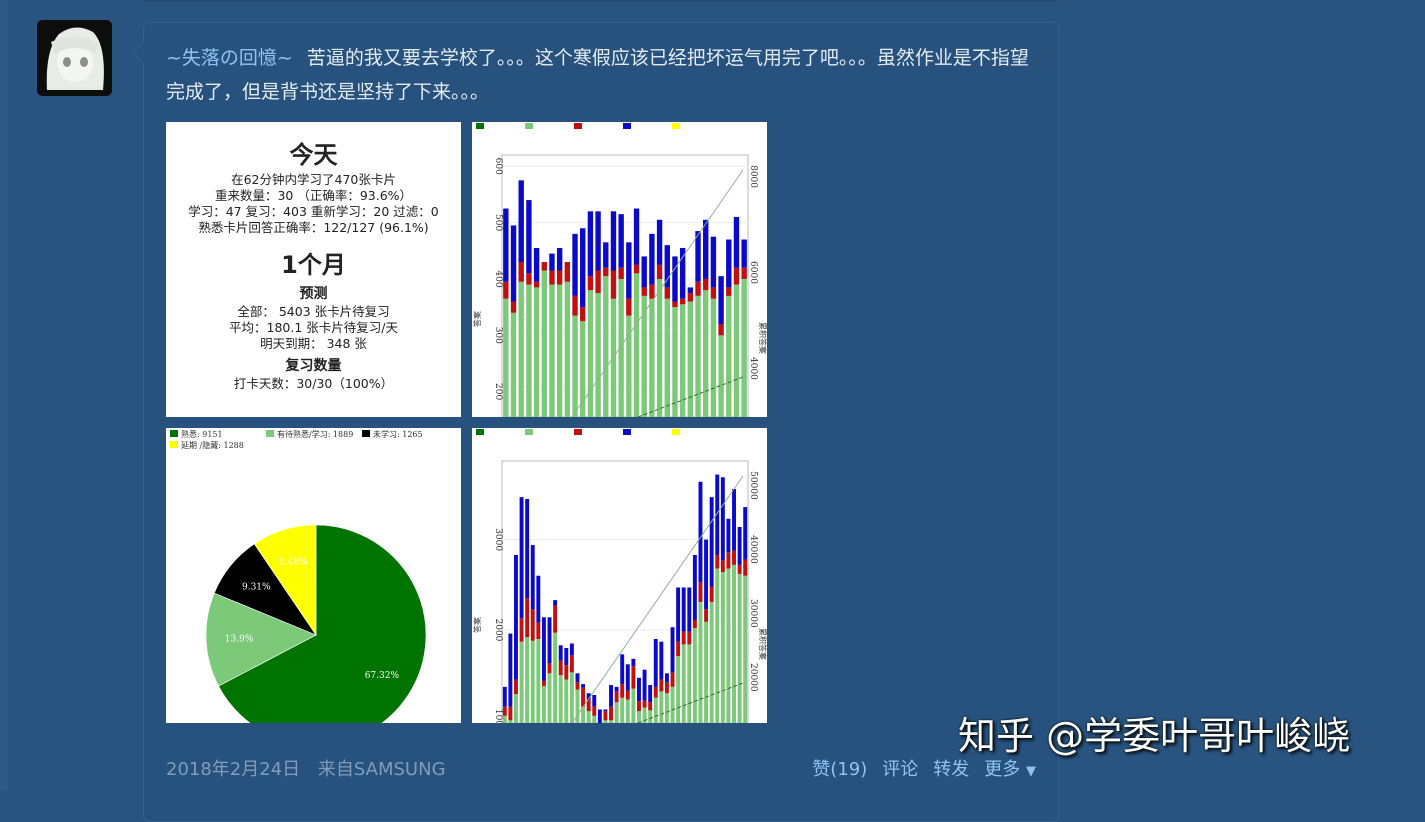  Describe the element at coordinates (233, 769) in the screenshot. I see `post-date: 2018年2月24日` at that location.